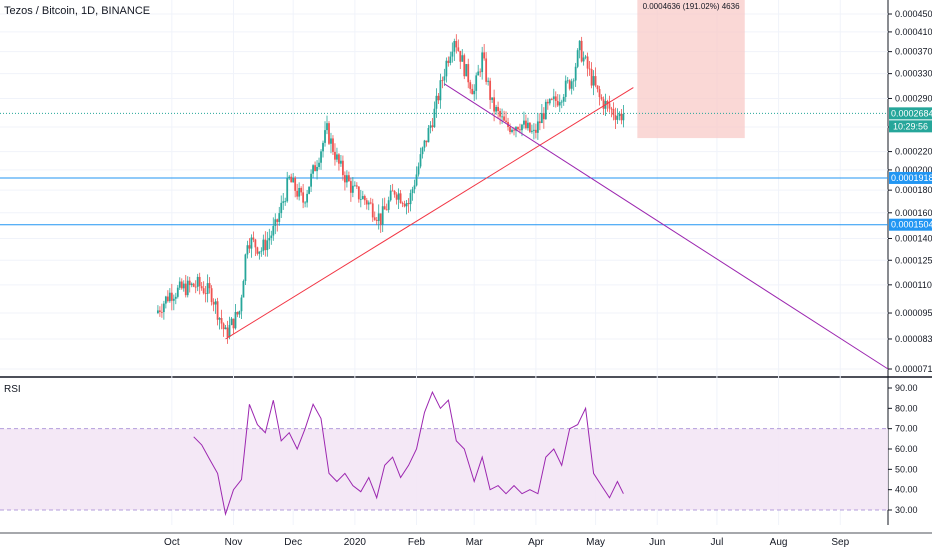 Image resolution: width=932 pixels, height=550 pixels. What do you see at coordinates (840, 542) in the screenshot?
I see `x-tick-label: Sep` at bounding box center [840, 542].